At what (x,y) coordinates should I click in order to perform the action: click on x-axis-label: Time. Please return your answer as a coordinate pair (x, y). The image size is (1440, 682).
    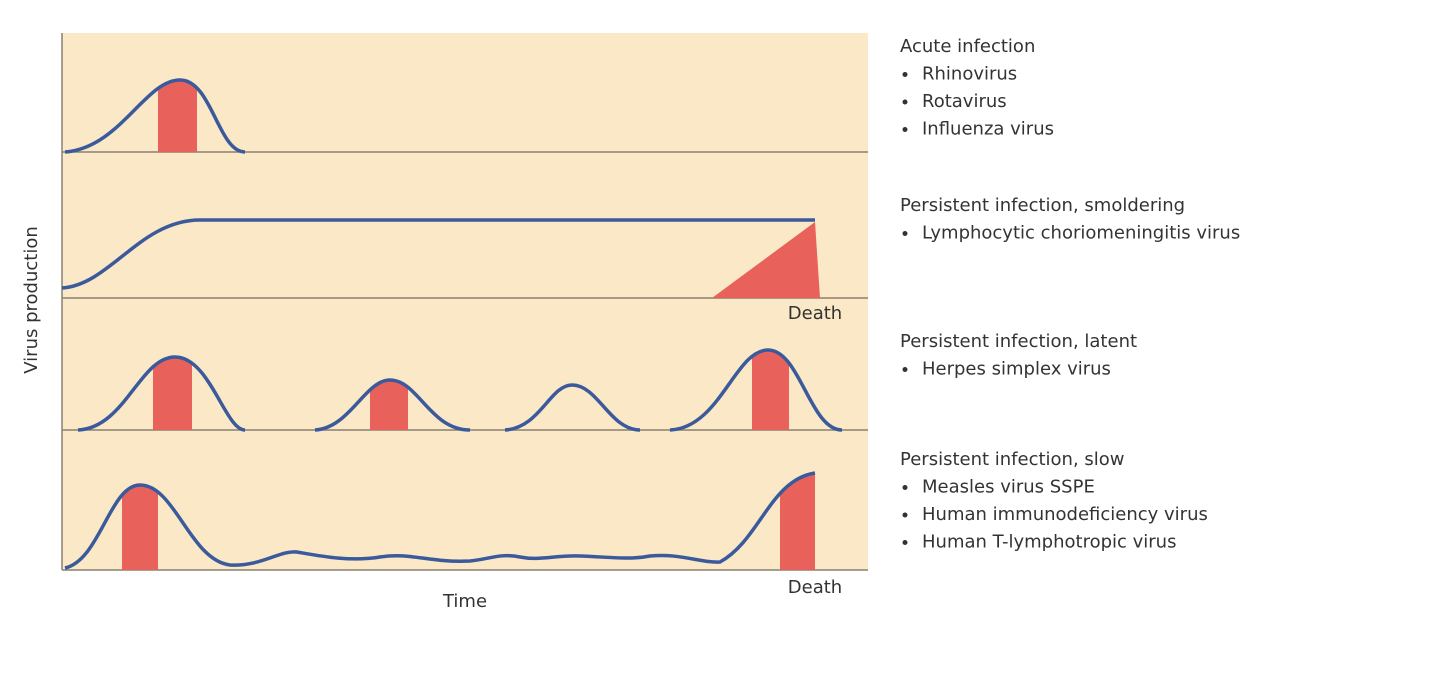
    Looking at the image, I should click on (464, 601).